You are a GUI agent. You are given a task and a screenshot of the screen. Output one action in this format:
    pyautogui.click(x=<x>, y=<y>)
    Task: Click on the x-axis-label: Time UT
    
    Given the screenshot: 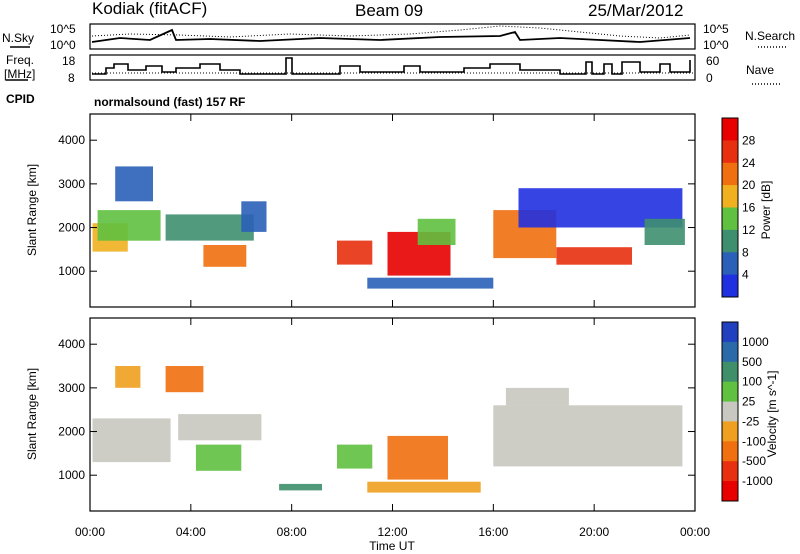 What is the action you would take?
    pyautogui.click(x=392, y=546)
    